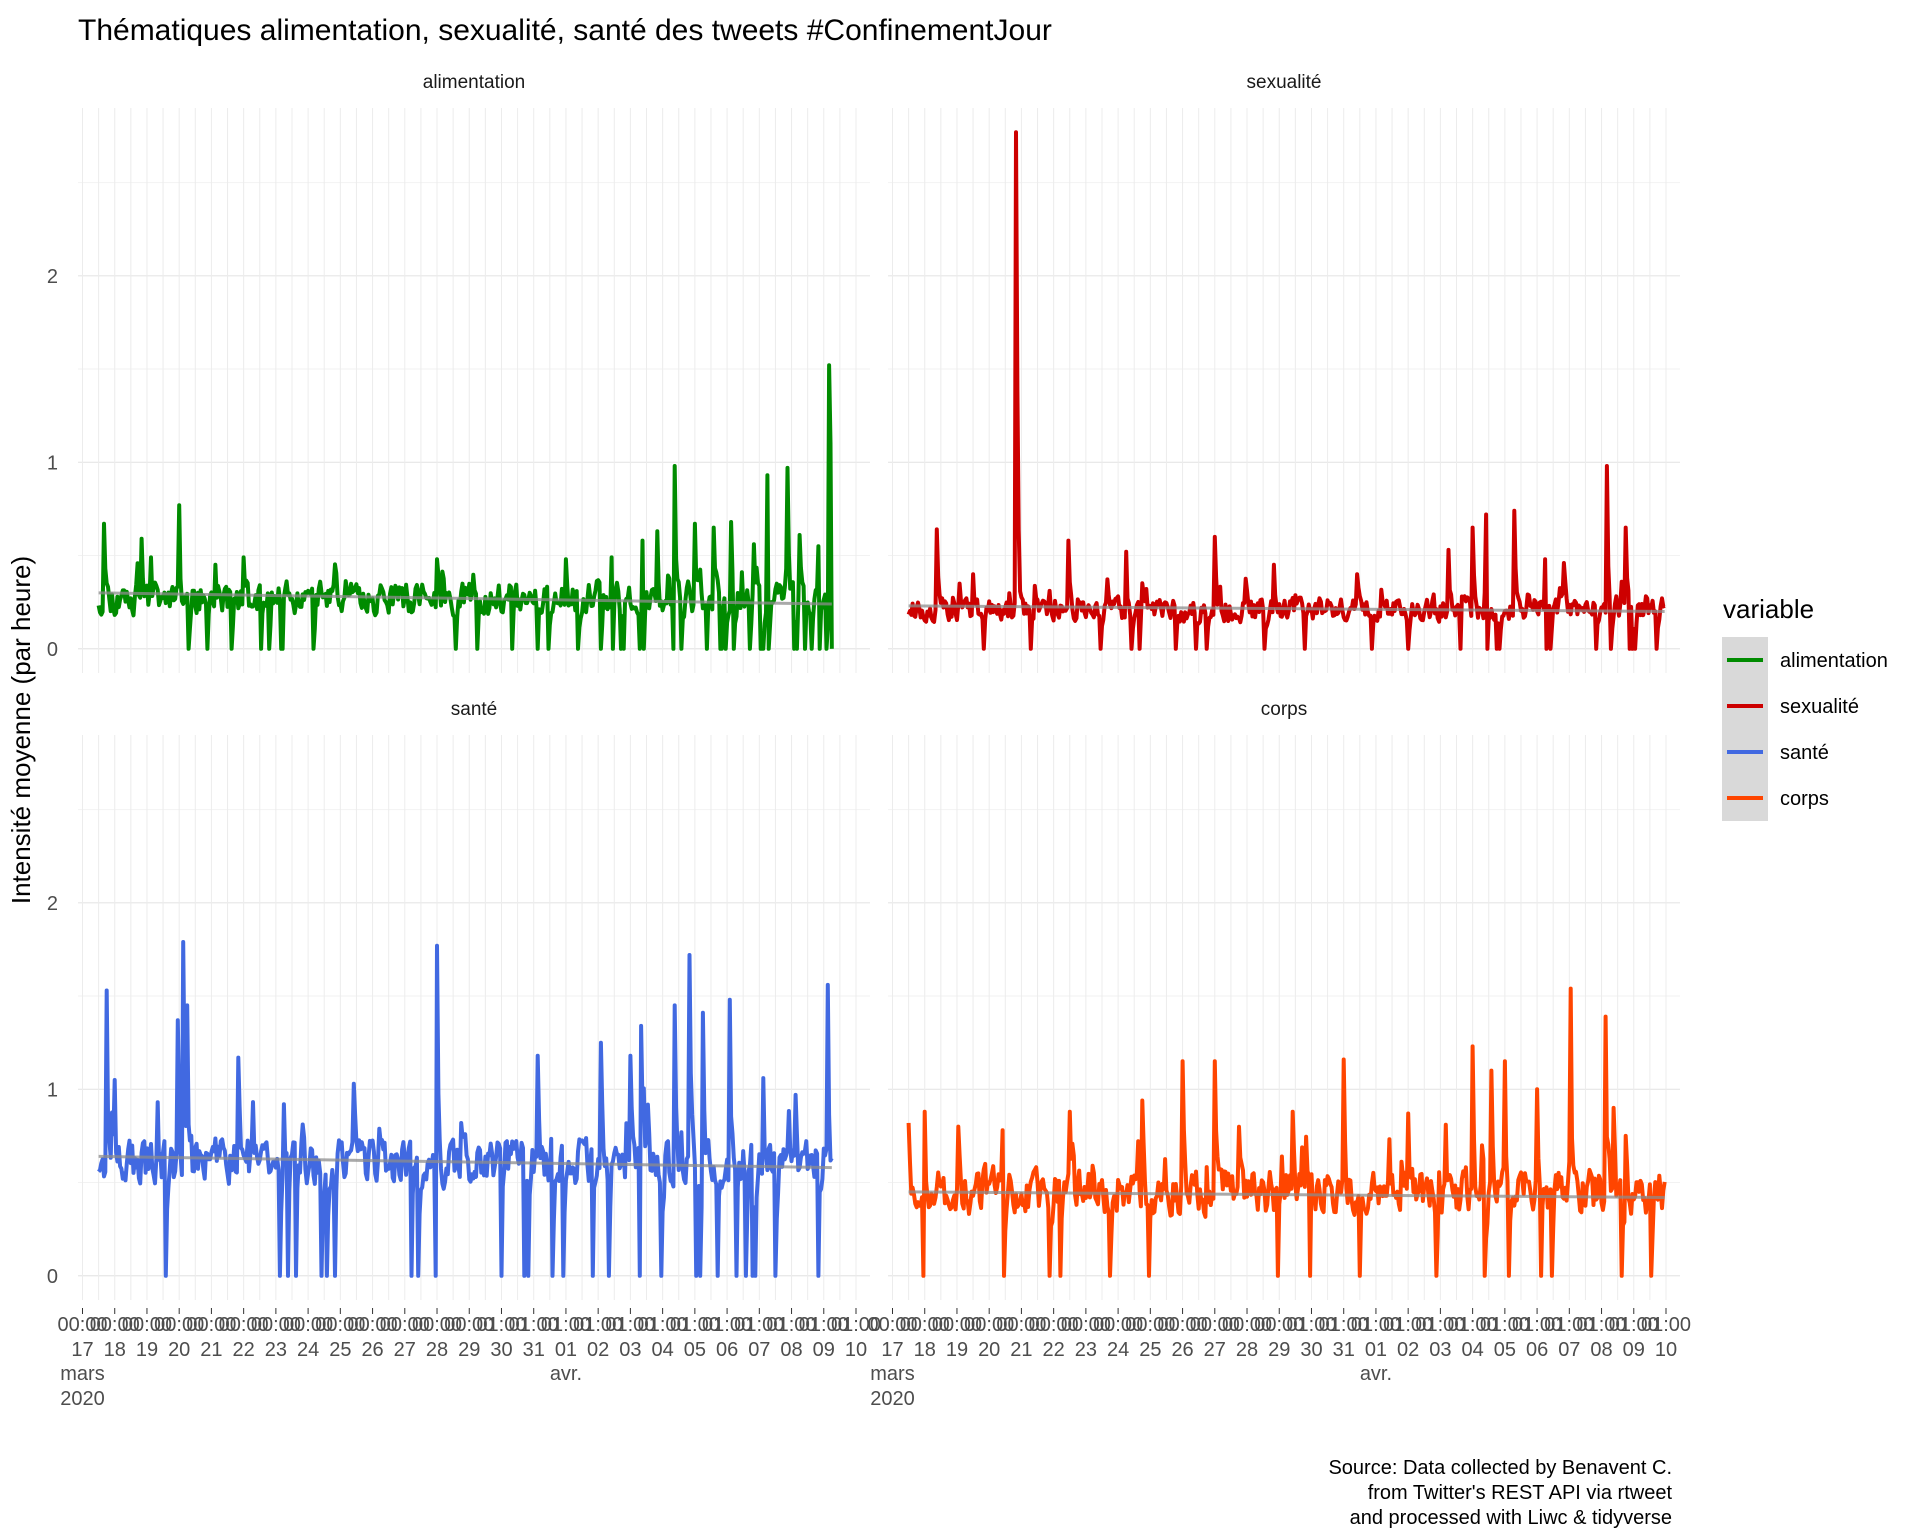 This screenshot has width=1920, height=1536. I want to click on series-line-alimentation, so click(465, 507).